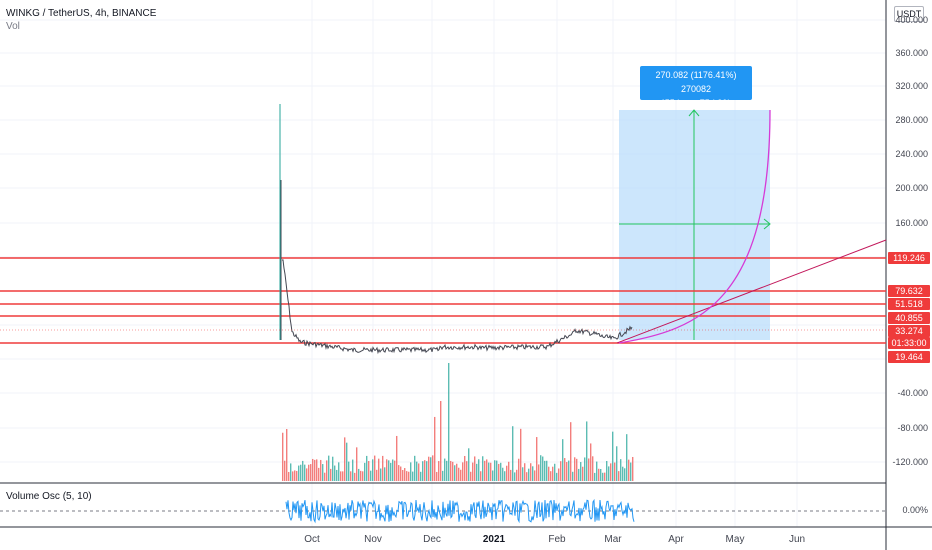 Image resolution: width=932 pixels, height=550 pixels. Describe the element at coordinates (49, 496) in the screenshot. I see `oscillator-label: Volume Osc (5, 10)` at that location.